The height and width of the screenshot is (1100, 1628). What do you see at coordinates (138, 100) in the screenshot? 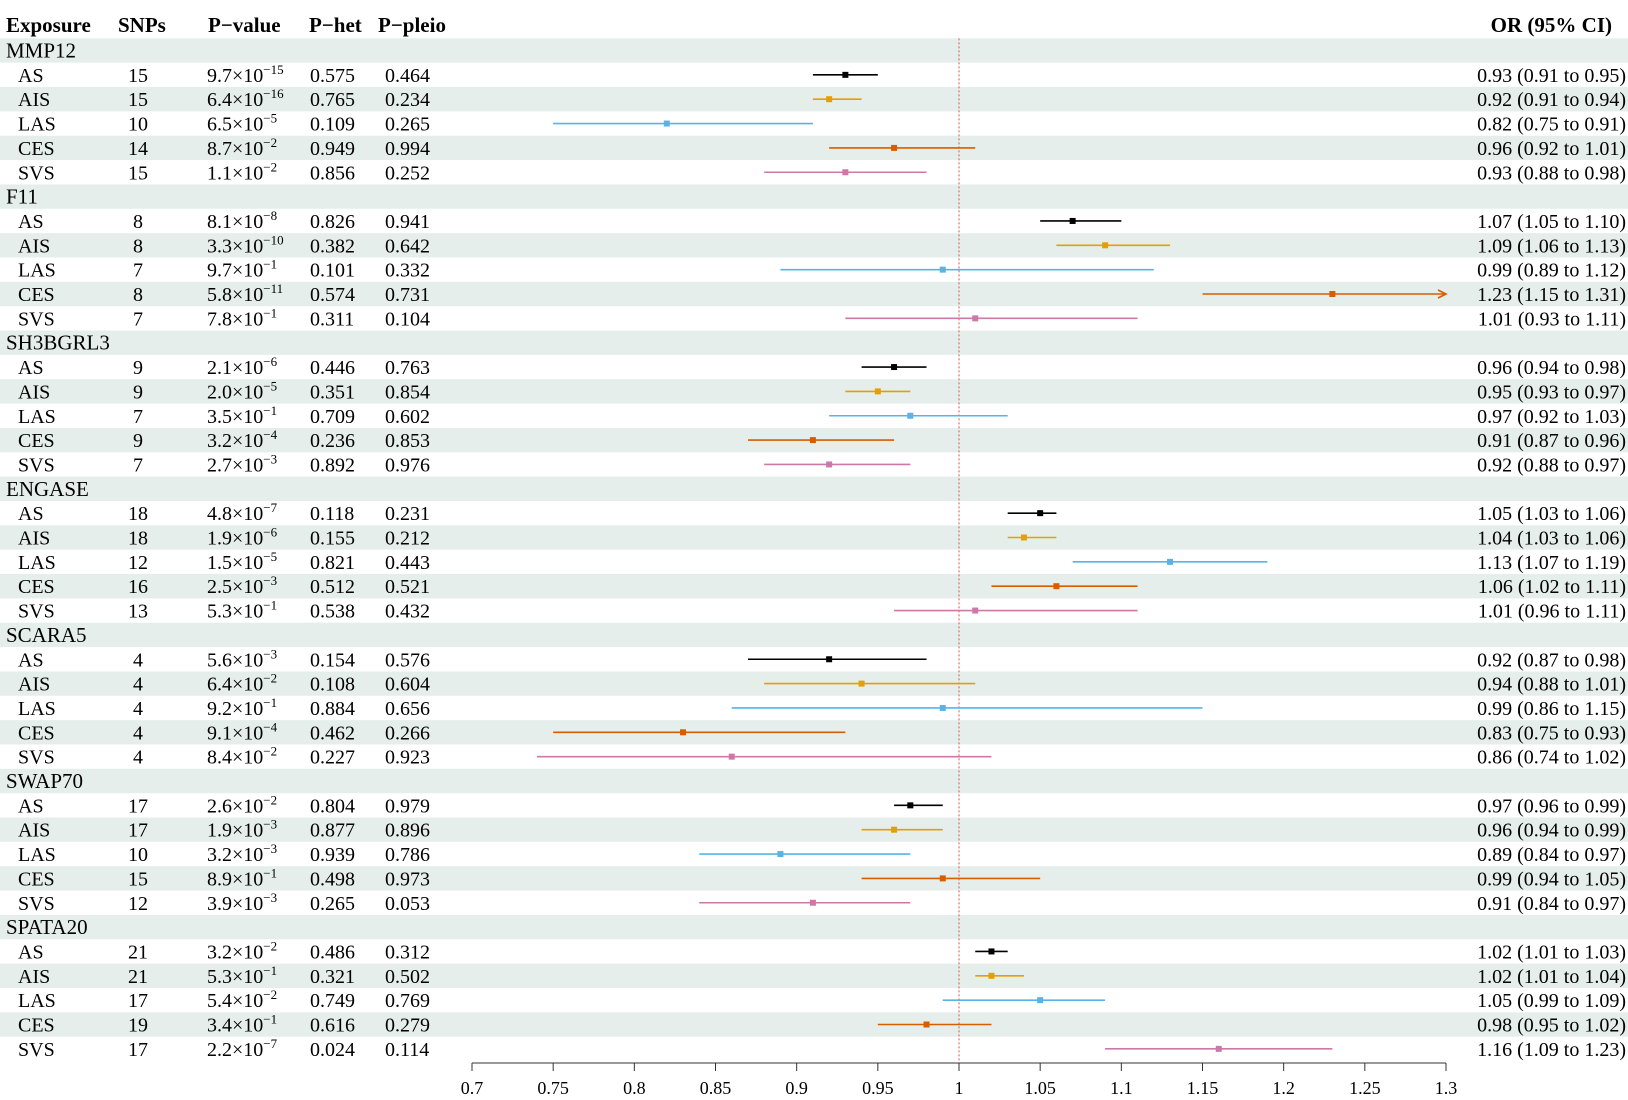
I see `row-snps: 15` at bounding box center [138, 100].